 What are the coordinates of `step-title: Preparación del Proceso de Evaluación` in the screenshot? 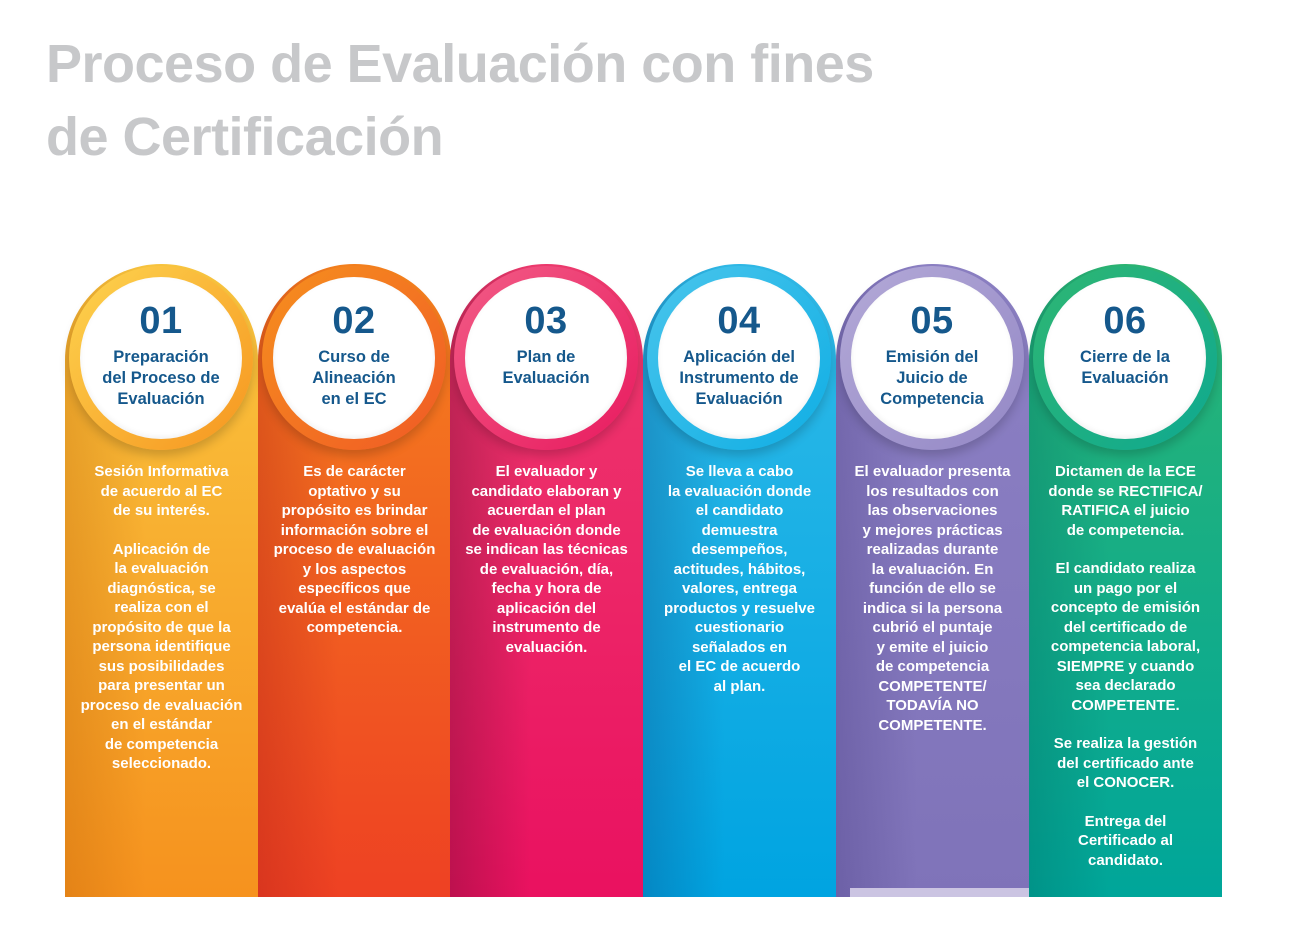 It's located at (161, 377).